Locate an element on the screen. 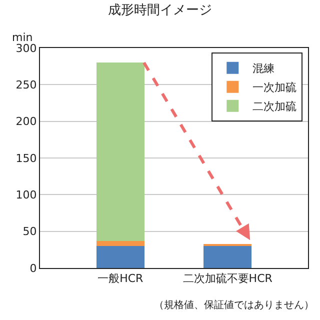 This screenshot has height=320, width=320. chart-title: 成形時間イメージ is located at coordinates (160, 10).